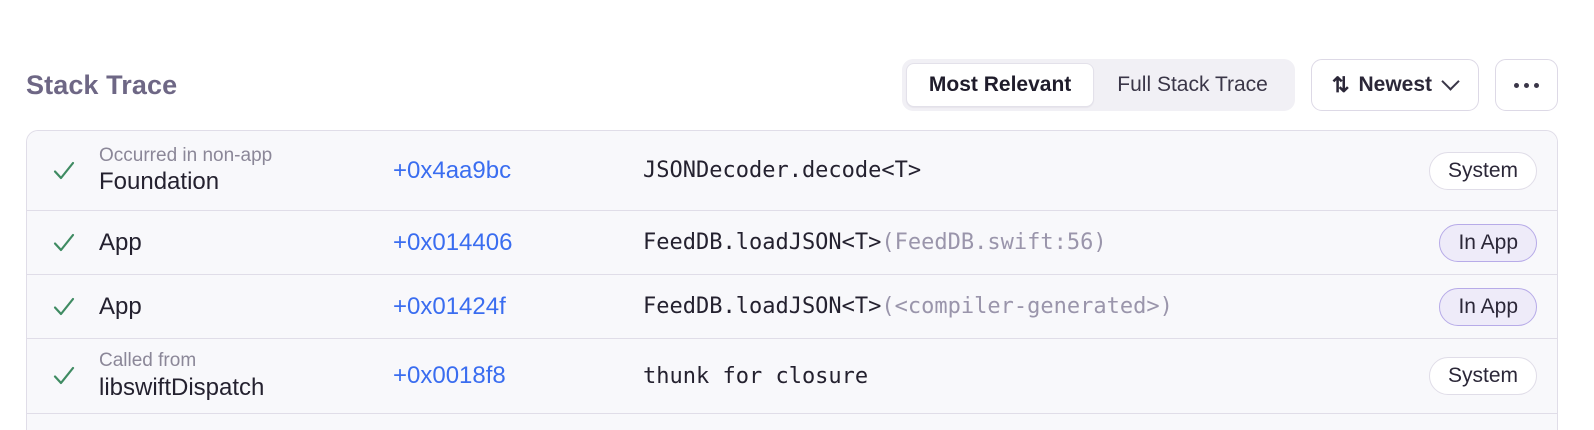 This screenshot has height=430, width=1594. Describe the element at coordinates (1340, 85) in the screenshot. I see `sort-arrows-icon: ⇅` at that location.